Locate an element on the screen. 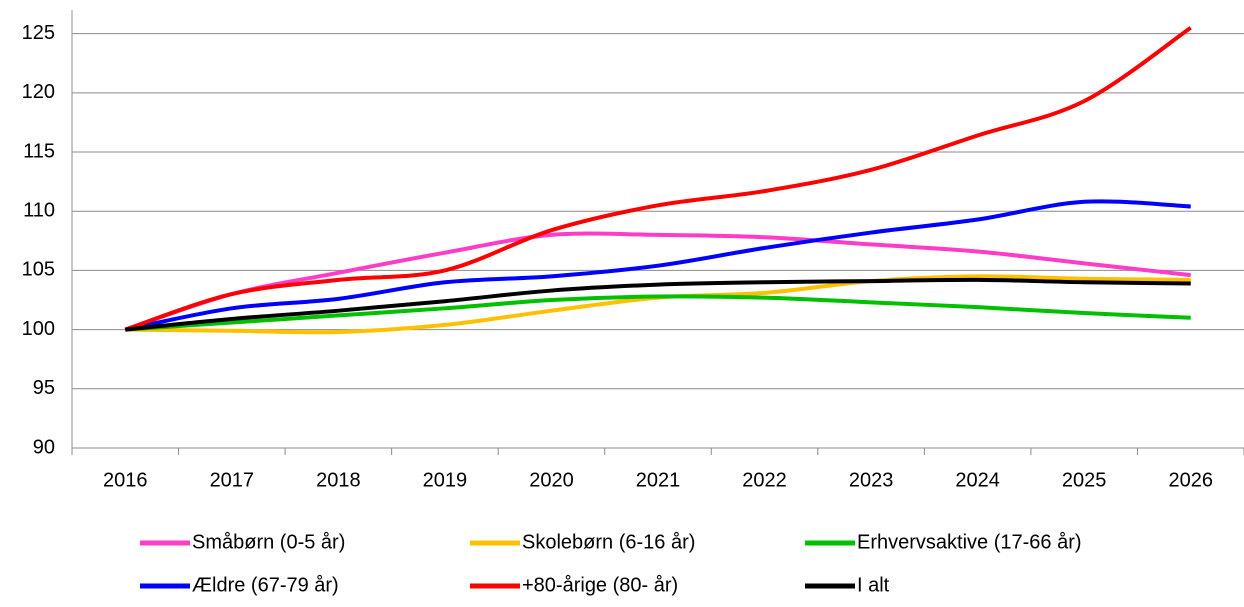 This screenshot has height=607, width=1244. x-tick-label: 2018 is located at coordinates (338, 480).